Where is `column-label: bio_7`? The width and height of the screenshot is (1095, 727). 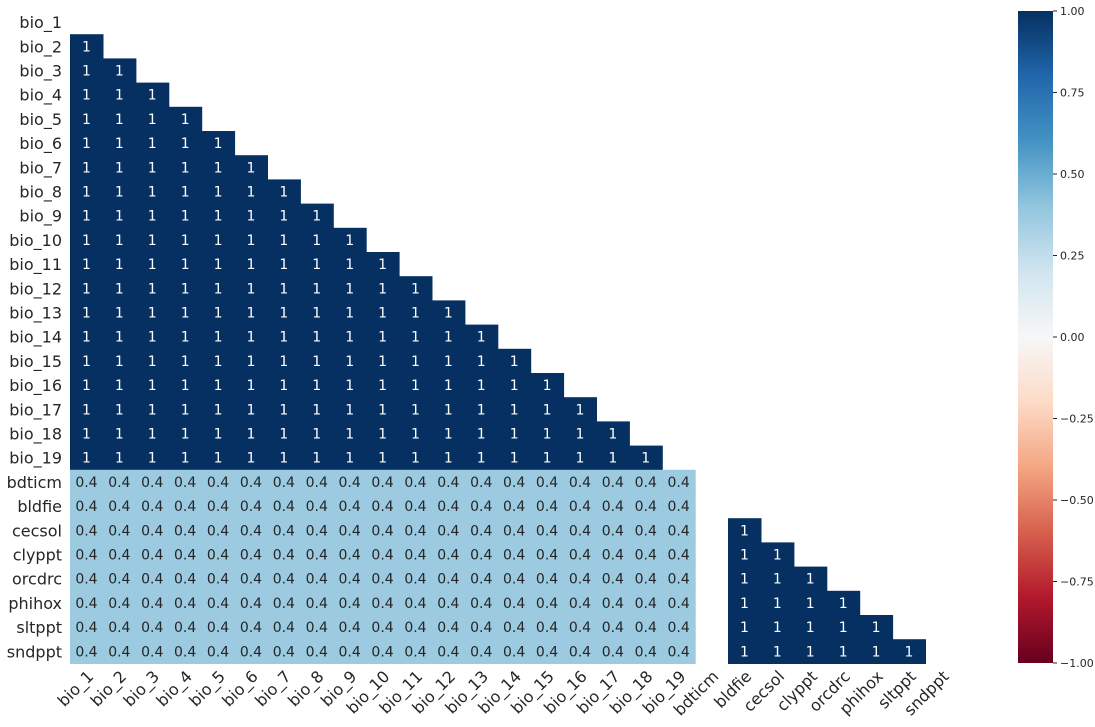
column-label: bio_7 is located at coordinates (273, 689).